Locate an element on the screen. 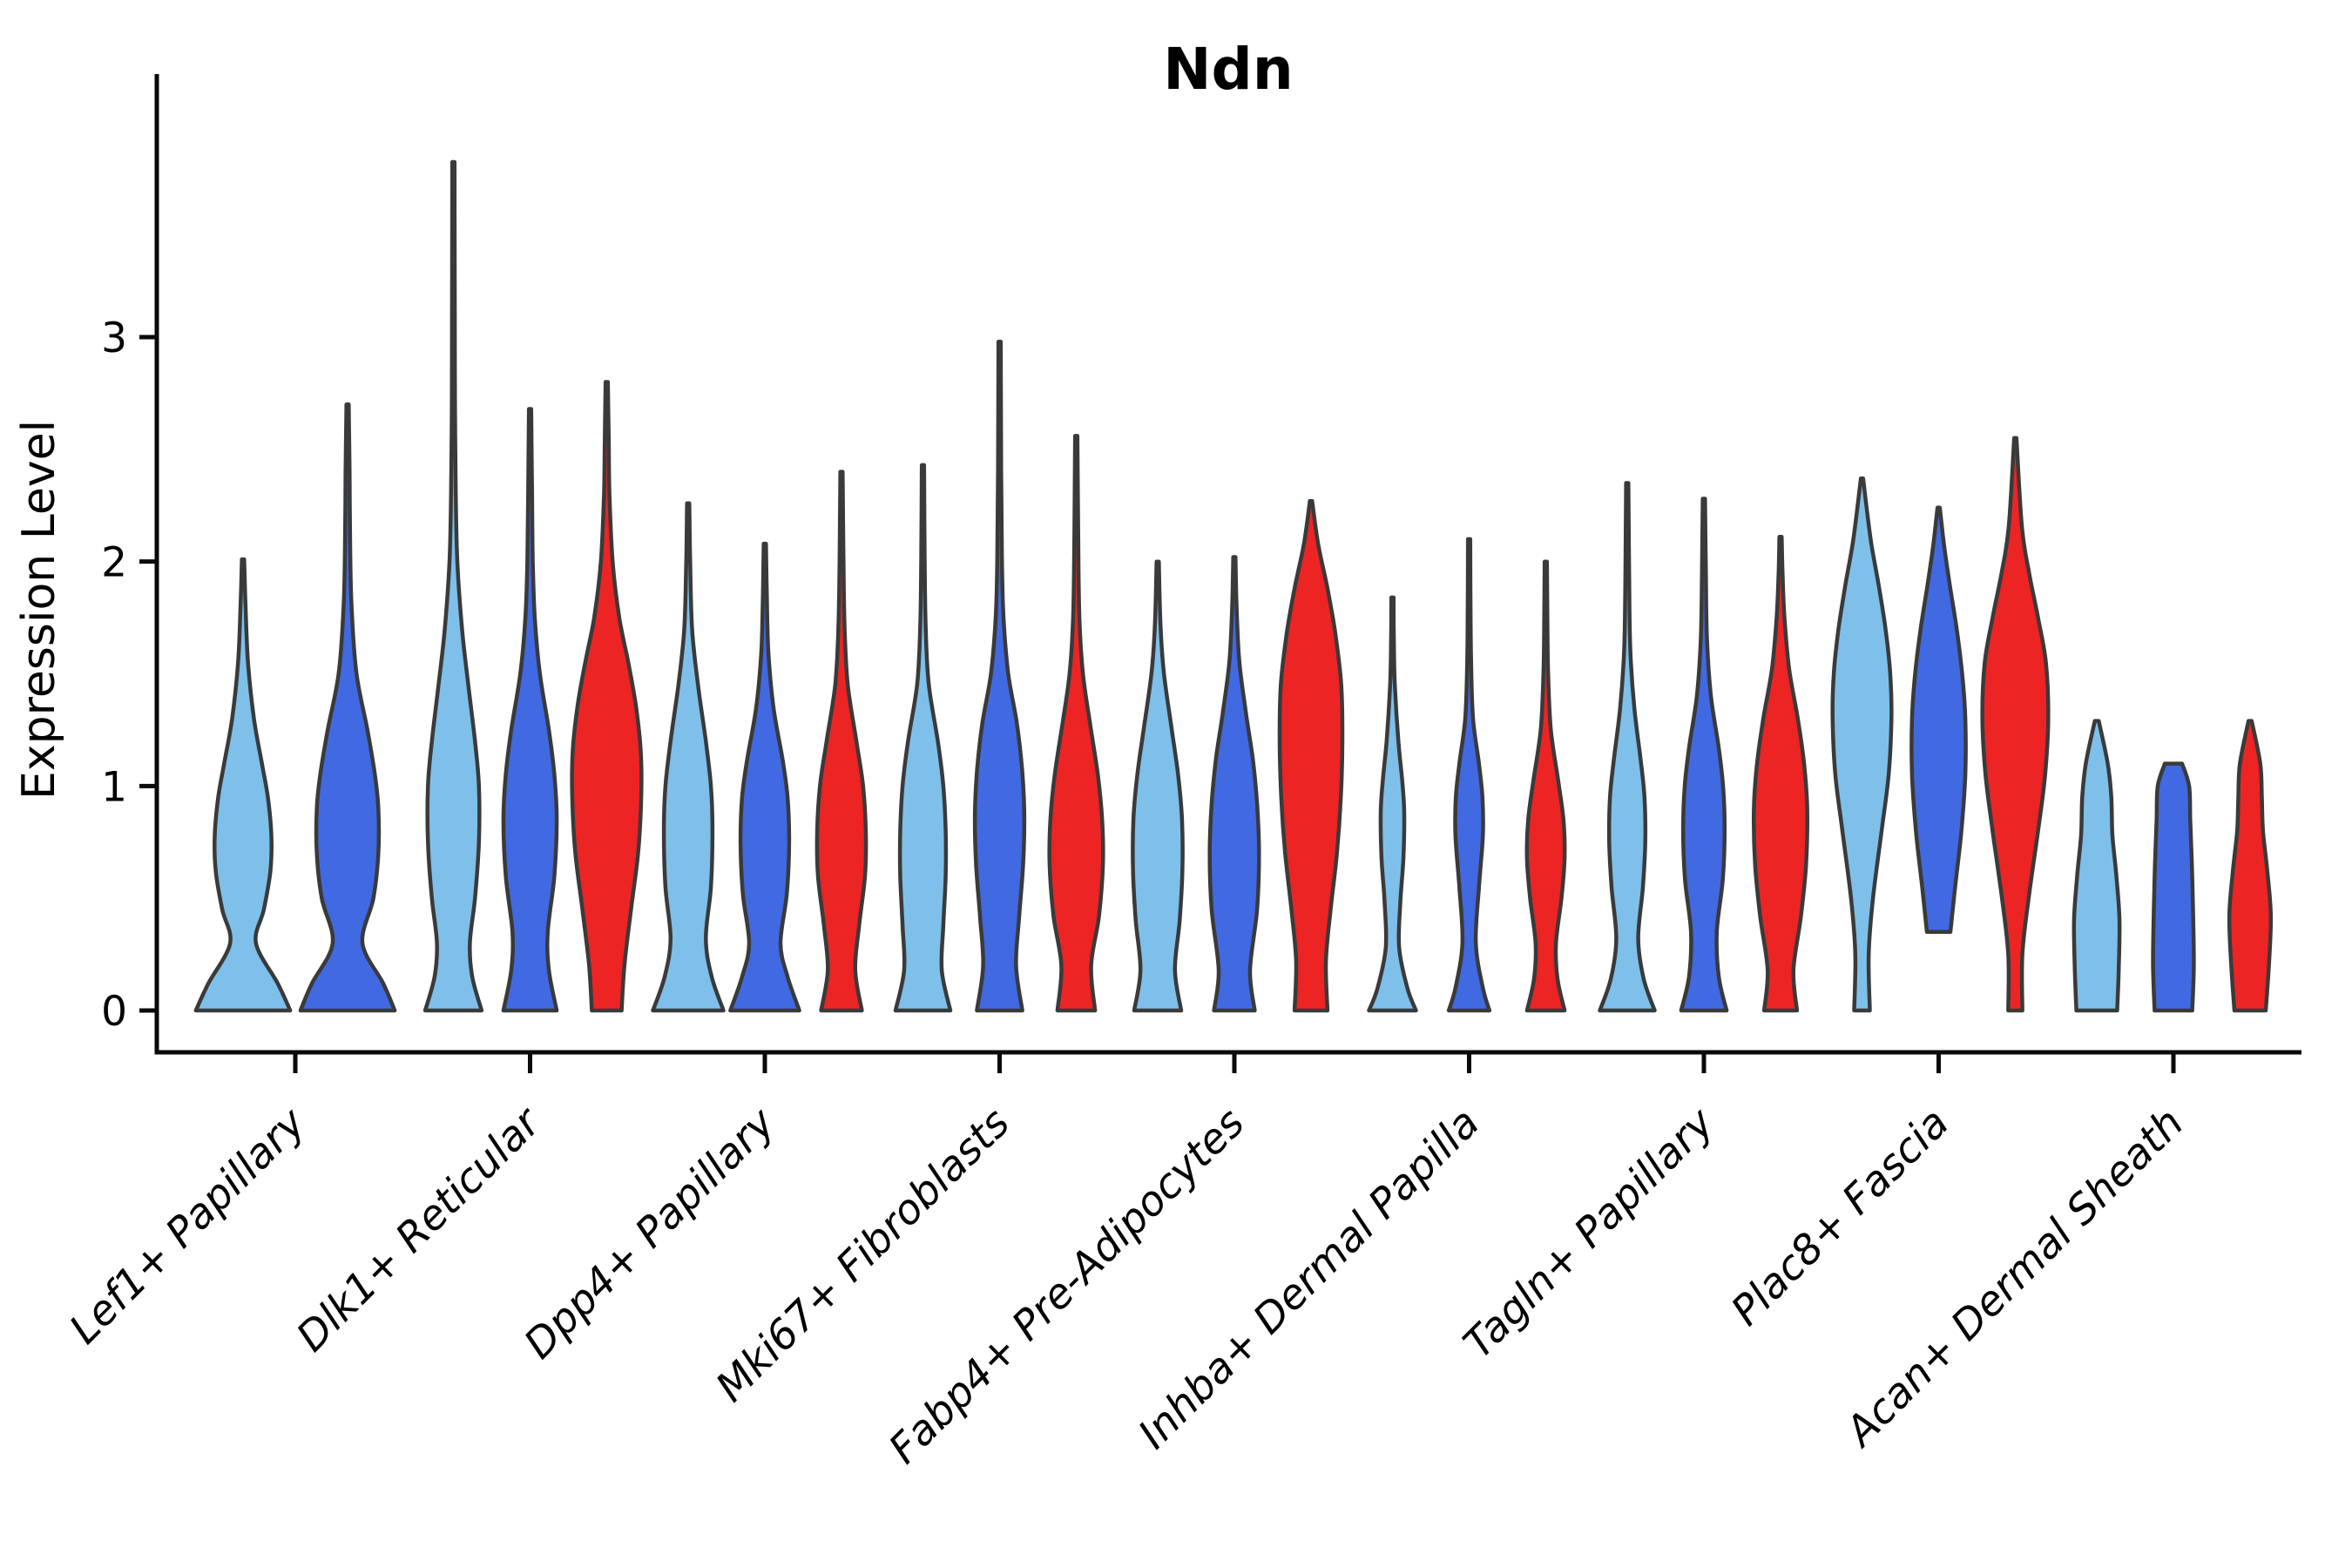 The image size is (2352, 1568). violin-lef1-papillary-light-blue is located at coordinates (243, 785).